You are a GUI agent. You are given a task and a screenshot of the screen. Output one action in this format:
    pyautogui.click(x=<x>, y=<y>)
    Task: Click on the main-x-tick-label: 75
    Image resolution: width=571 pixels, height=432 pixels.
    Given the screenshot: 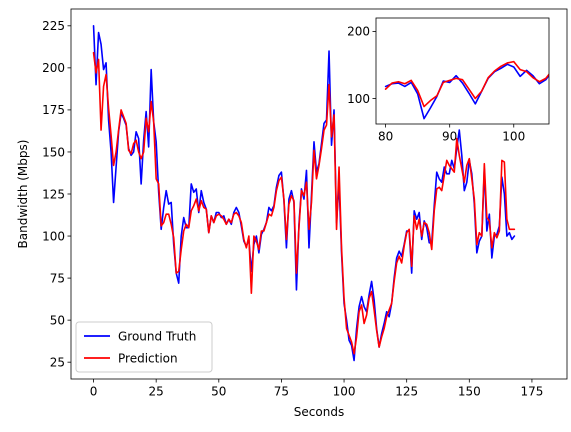 What is the action you would take?
    pyautogui.click(x=281, y=392)
    